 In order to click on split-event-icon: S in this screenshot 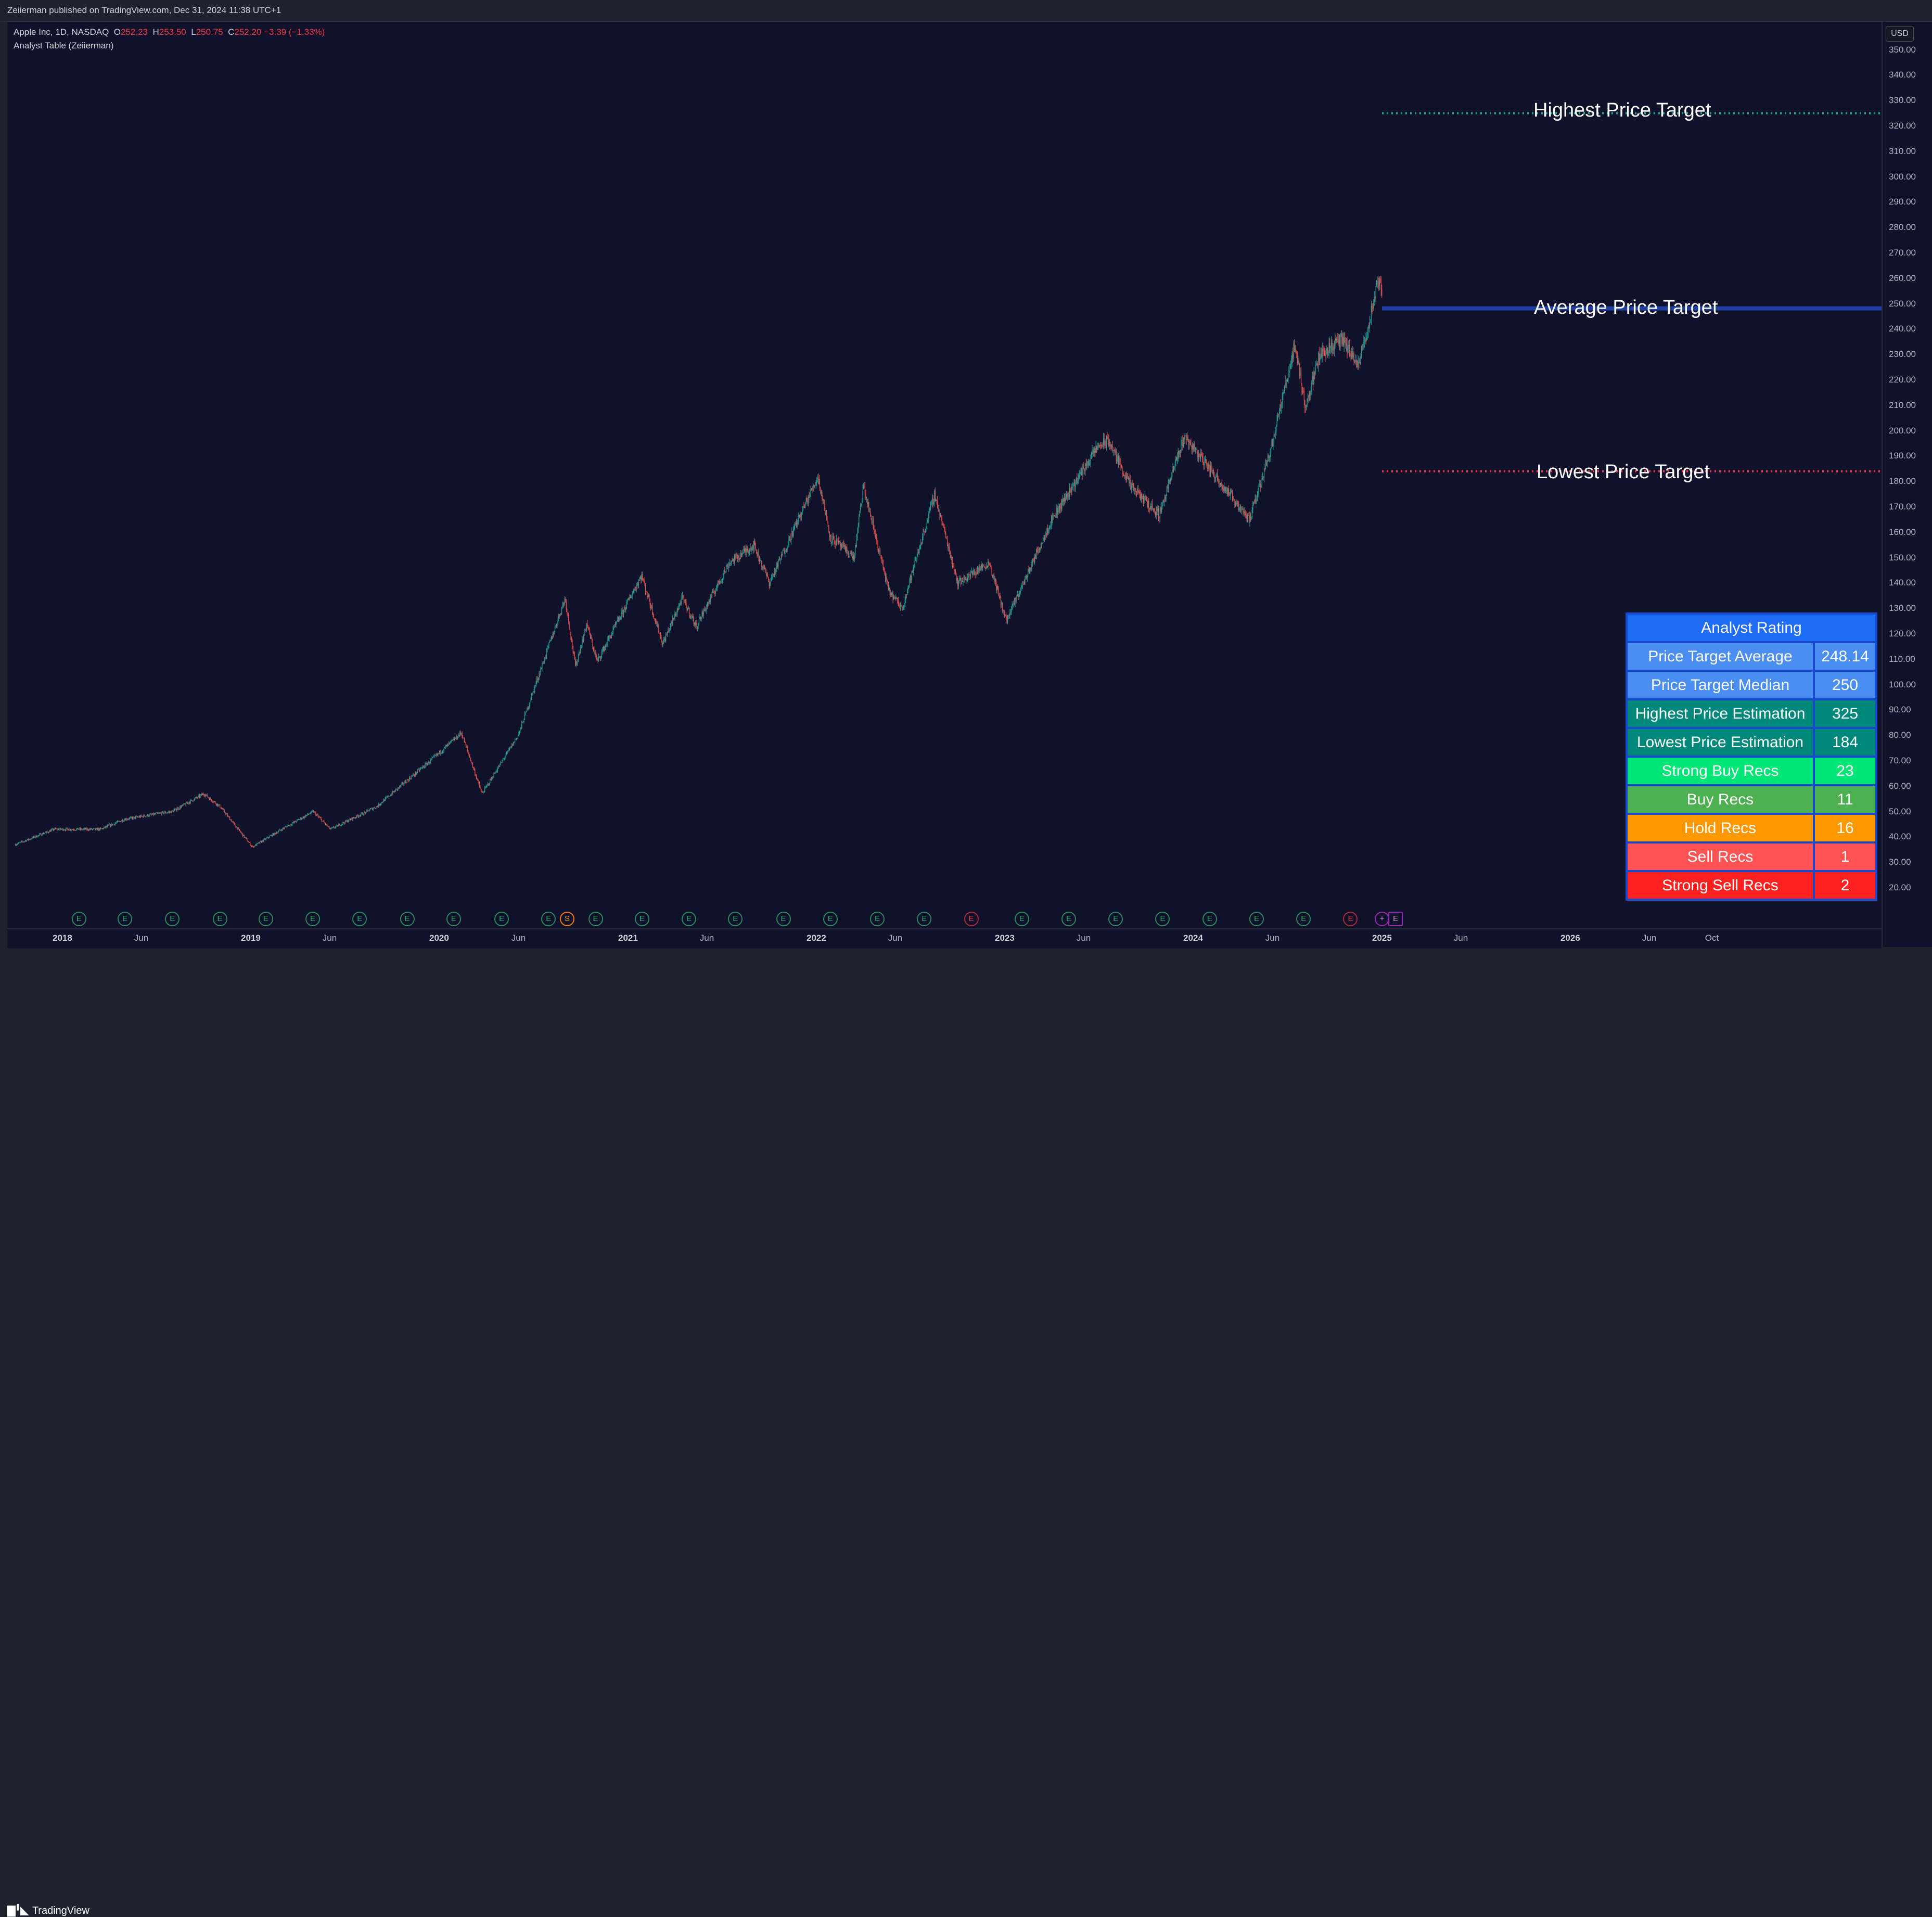, I will do `click(567, 919)`.